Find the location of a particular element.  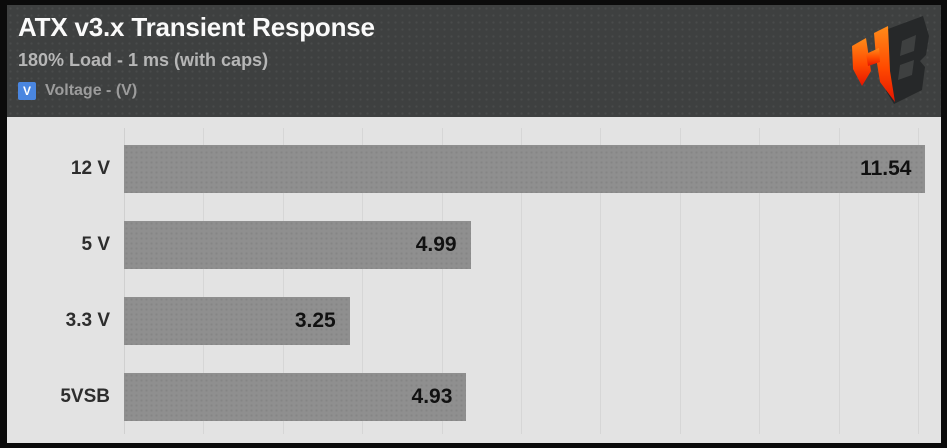

value-bar: 11.54 is located at coordinates (525, 169).